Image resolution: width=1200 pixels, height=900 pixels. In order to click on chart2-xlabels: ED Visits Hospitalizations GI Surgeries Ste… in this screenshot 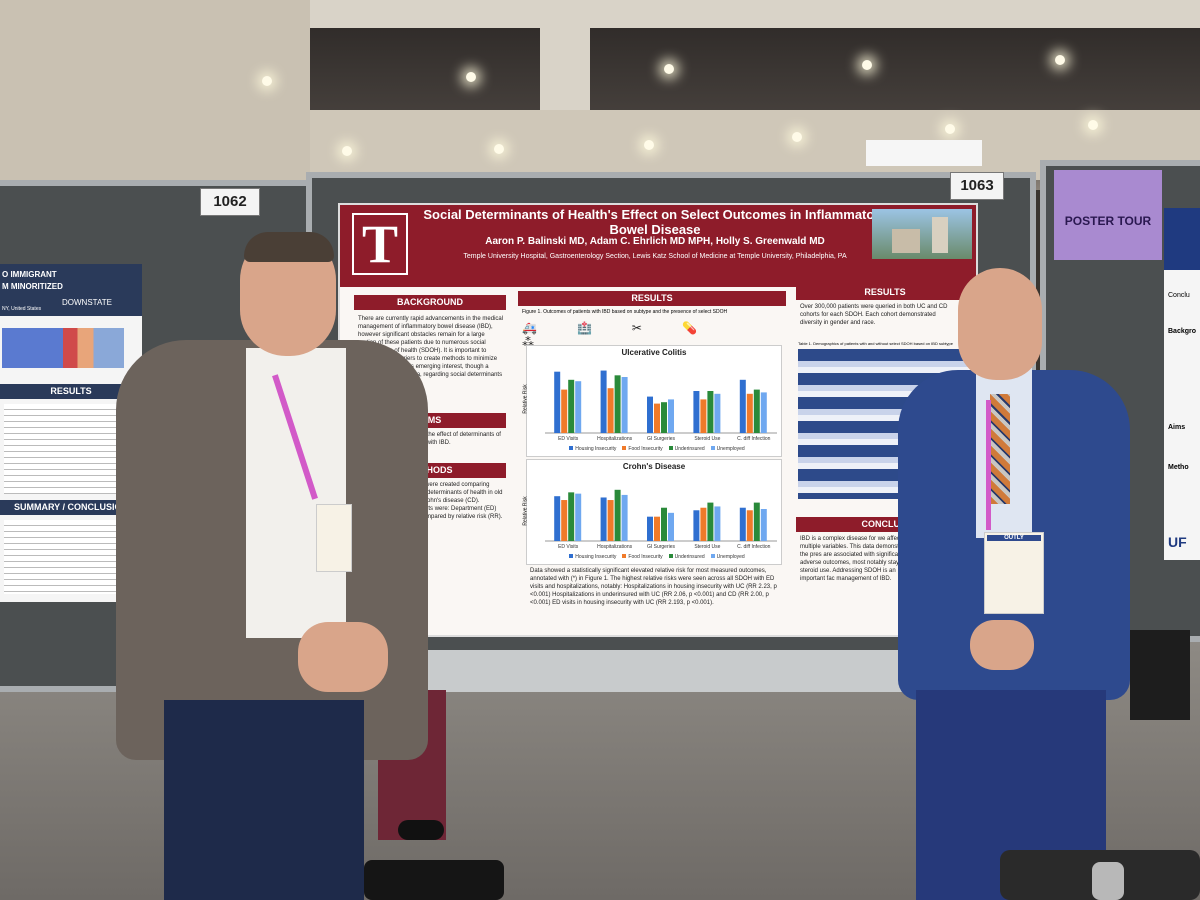, I will do `click(661, 548)`.